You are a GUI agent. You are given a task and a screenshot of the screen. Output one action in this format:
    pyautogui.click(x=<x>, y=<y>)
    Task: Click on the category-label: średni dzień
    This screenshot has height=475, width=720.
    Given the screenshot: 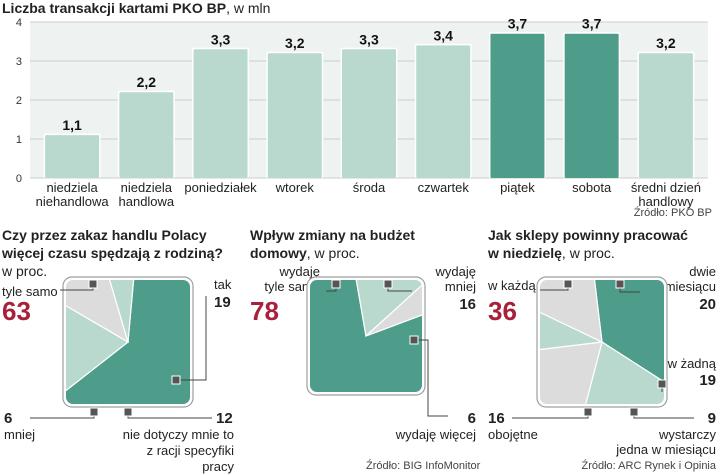 What is the action you would take?
    pyautogui.click(x=666, y=187)
    